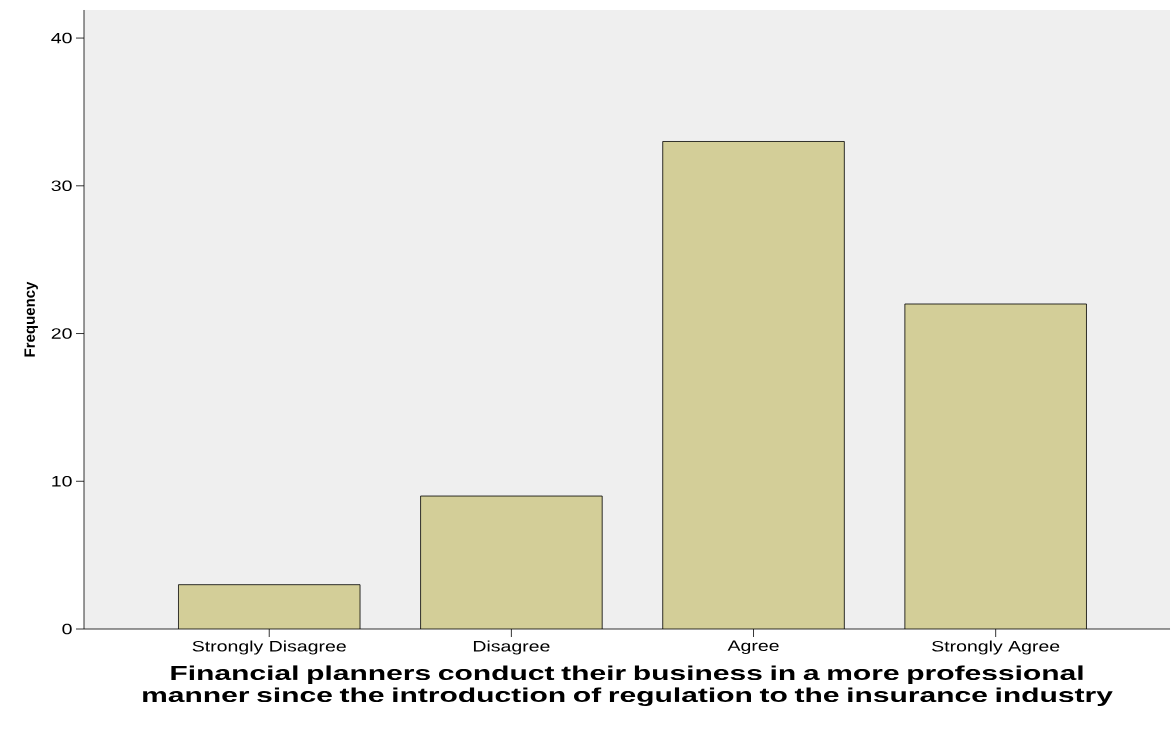 Image resolution: width=1172 pixels, height=729 pixels. What do you see at coordinates (31, 319) in the screenshot?
I see `y-axis-title: Frequency` at bounding box center [31, 319].